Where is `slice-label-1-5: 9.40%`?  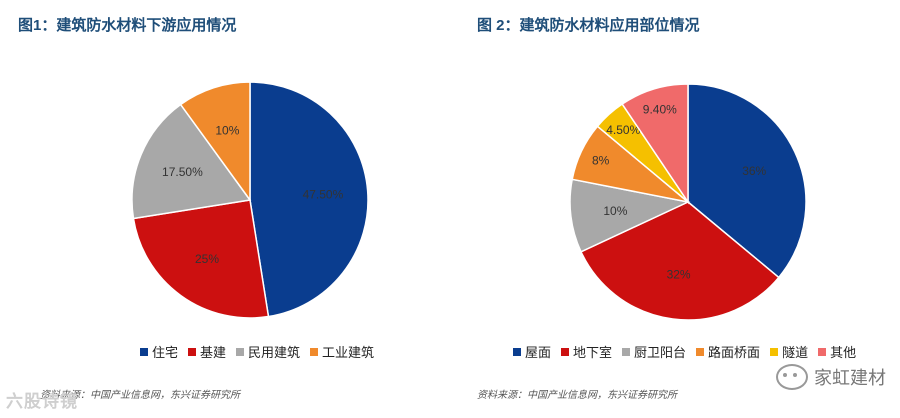
slice-label-1-5: 9.40% is located at coordinates (660, 109).